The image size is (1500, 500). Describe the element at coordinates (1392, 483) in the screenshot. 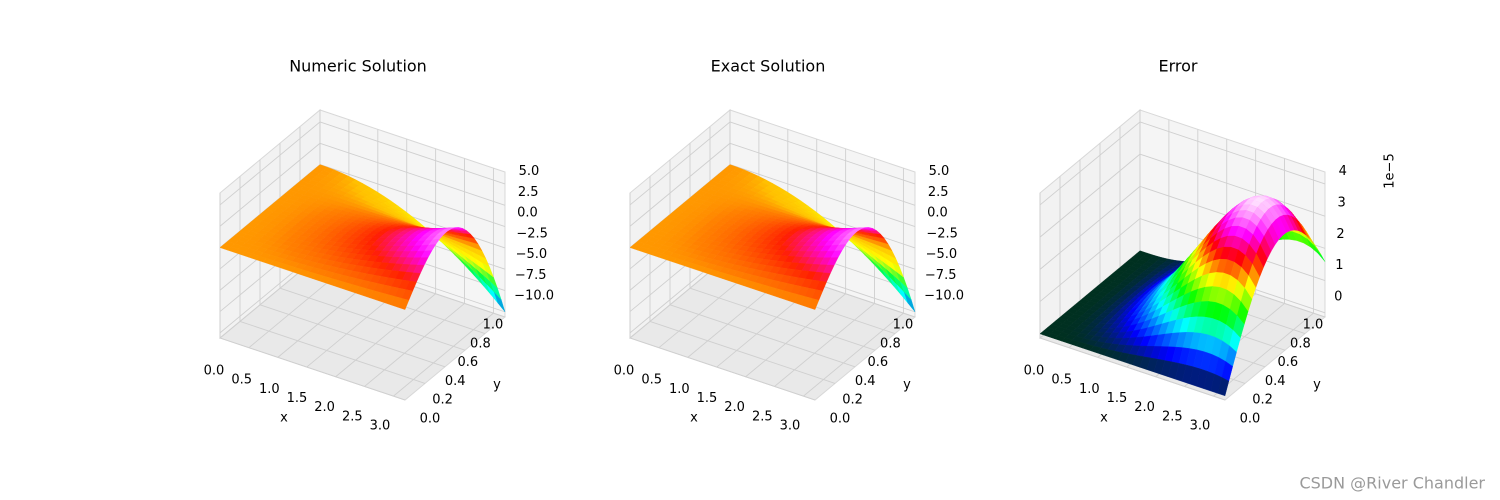

I see `watermark: CSDN @River Chandler` at that location.